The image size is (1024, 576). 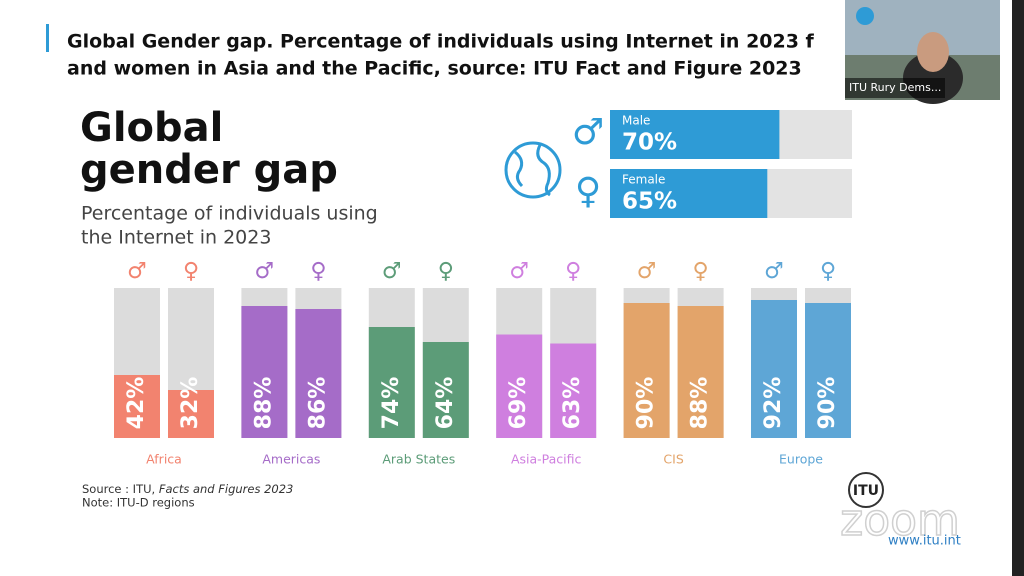 I want to click on url: www.itu.int, so click(x=924, y=541).